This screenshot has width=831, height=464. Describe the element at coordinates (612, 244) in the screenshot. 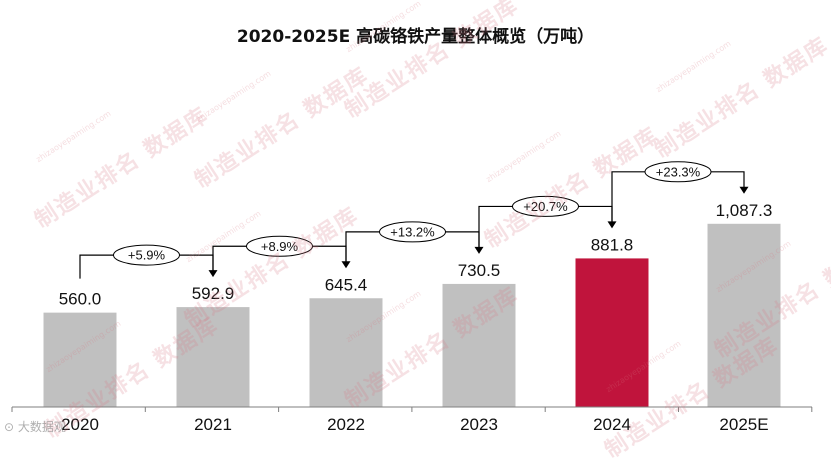

I see `value-label-2024: 881.8` at that location.